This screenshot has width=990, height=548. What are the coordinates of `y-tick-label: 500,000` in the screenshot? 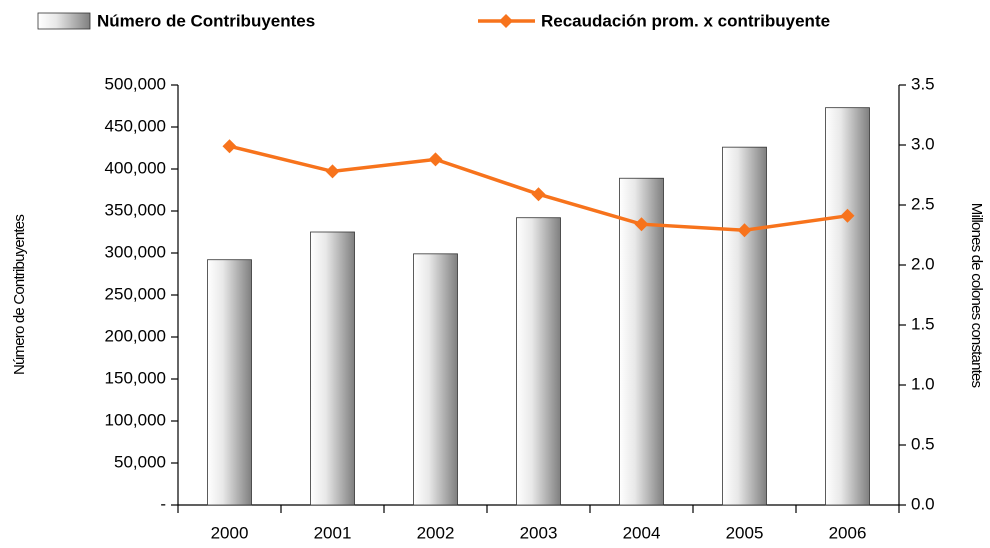 It's located at (135, 83).